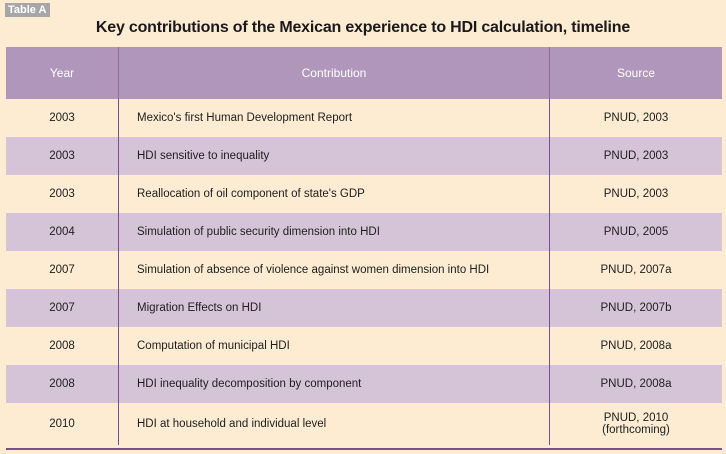  What do you see at coordinates (635, 73) in the screenshot?
I see `header-source: Source` at bounding box center [635, 73].